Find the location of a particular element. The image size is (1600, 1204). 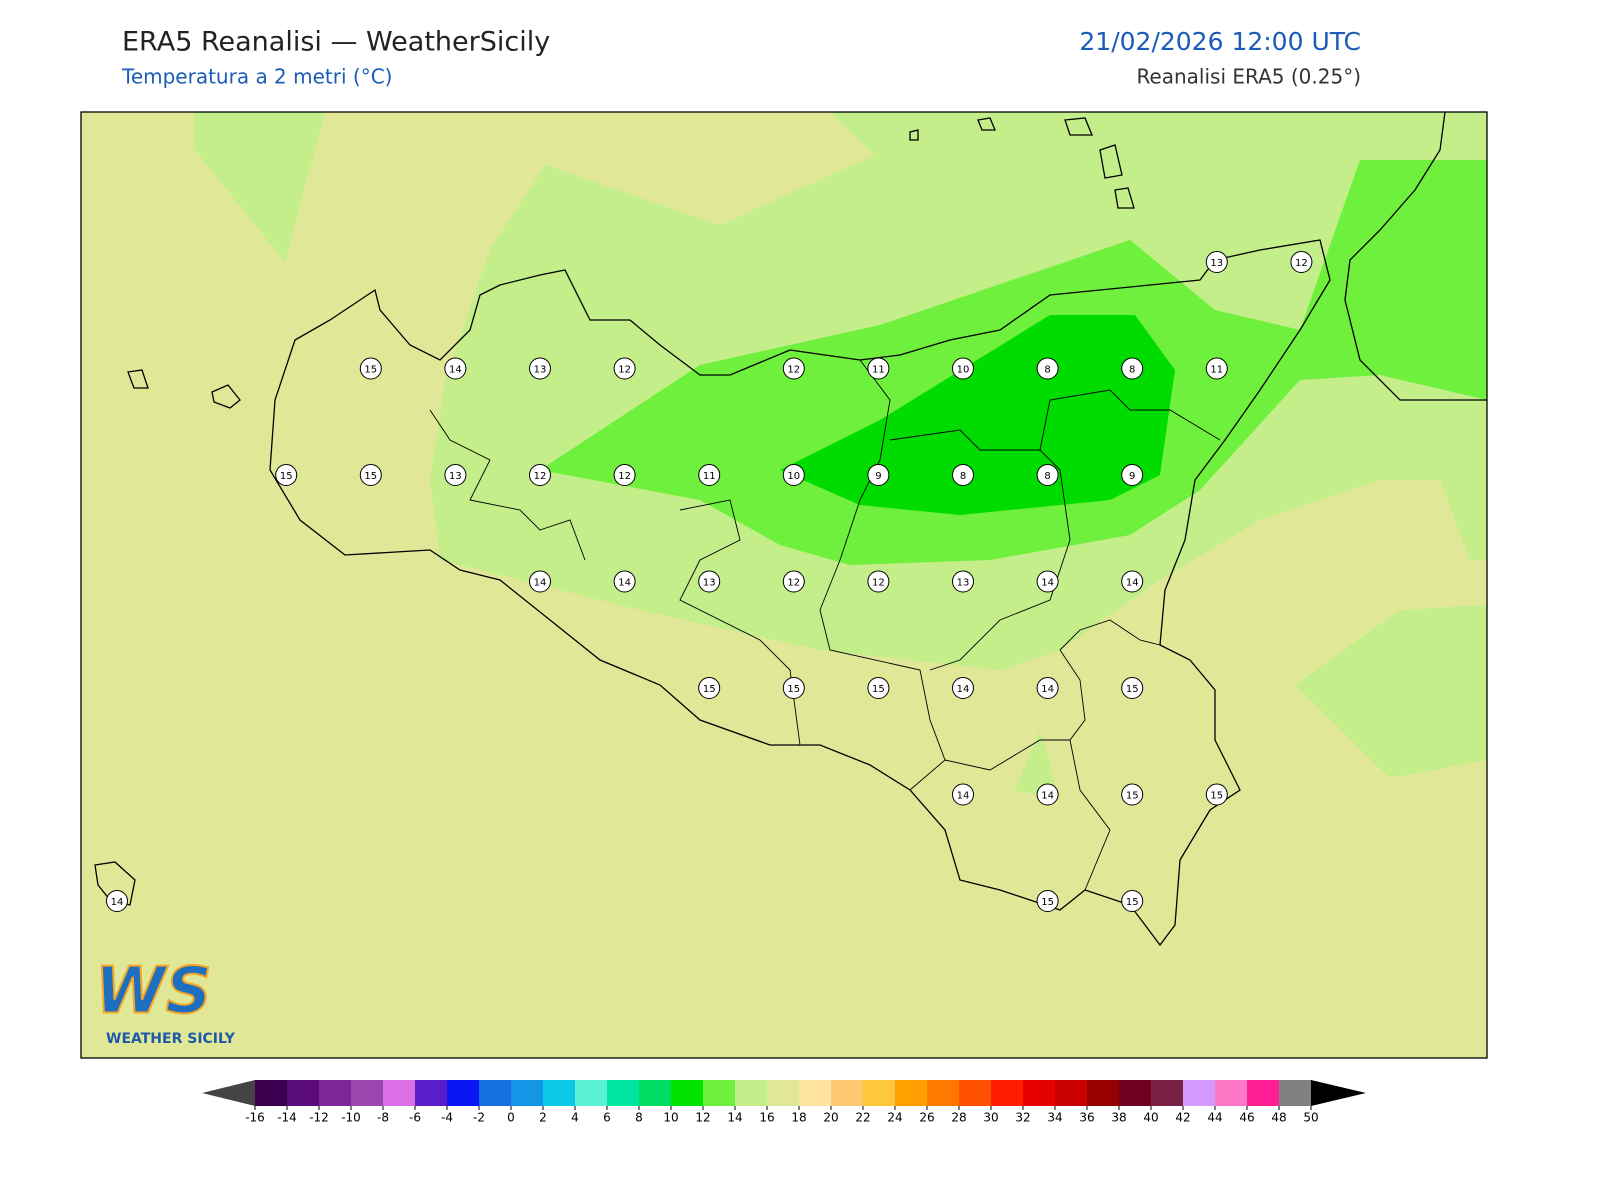

colorbar-tick-label: 28 is located at coordinates (958, 1118).